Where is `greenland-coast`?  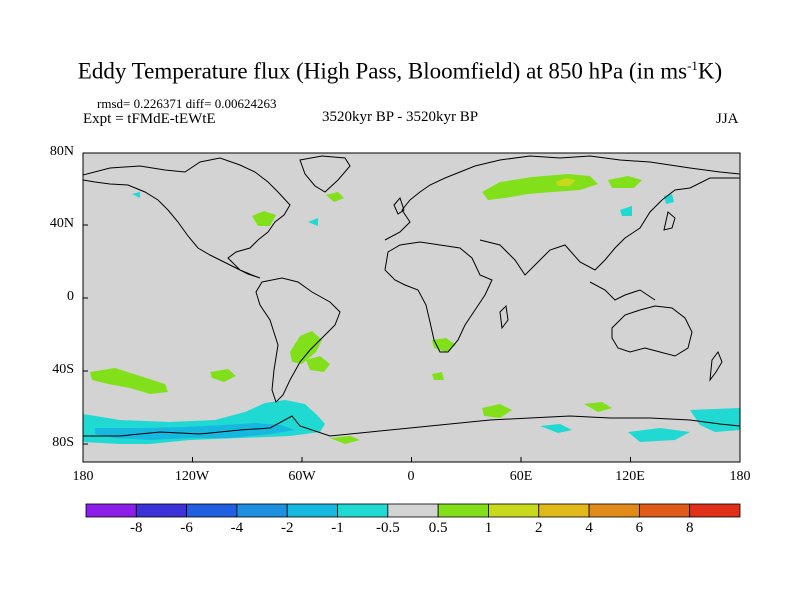
greenland-coast is located at coordinates (325, 174).